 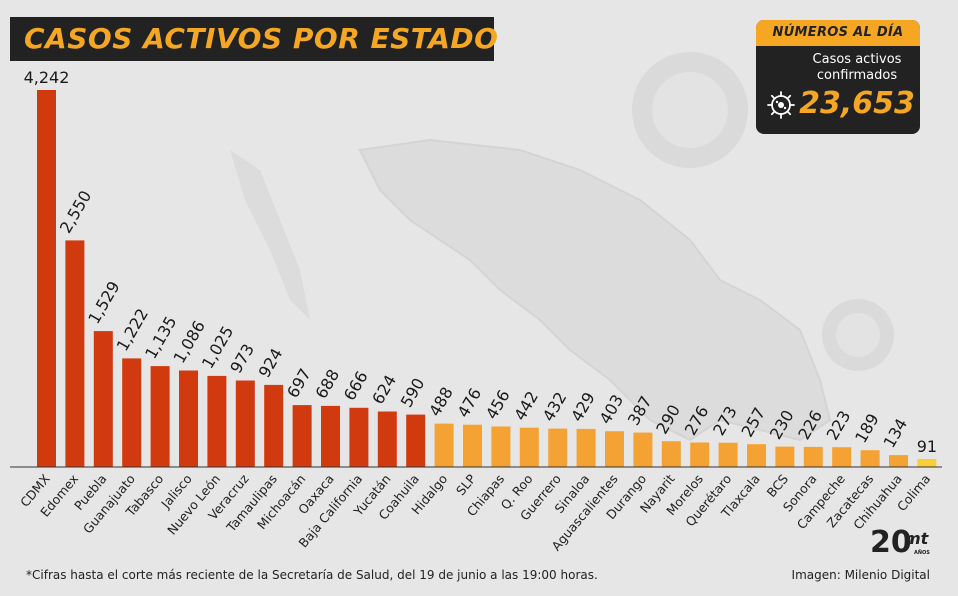 What do you see at coordinates (860, 575) in the screenshot?
I see `image-credit: Imagen: Milenio Digital` at bounding box center [860, 575].